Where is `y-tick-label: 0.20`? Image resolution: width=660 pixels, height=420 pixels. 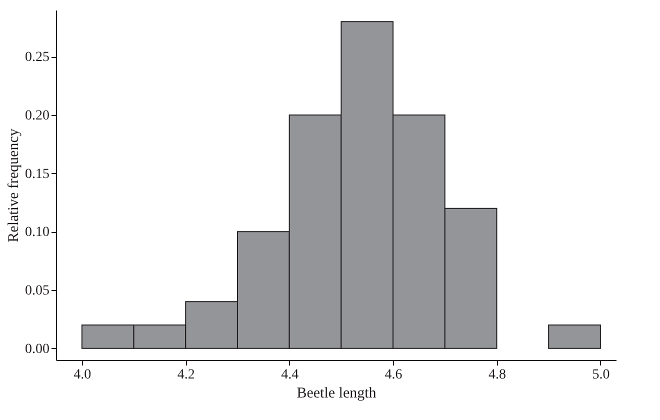 y-tick-label: 0.20 is located at coordinates (37, 116).